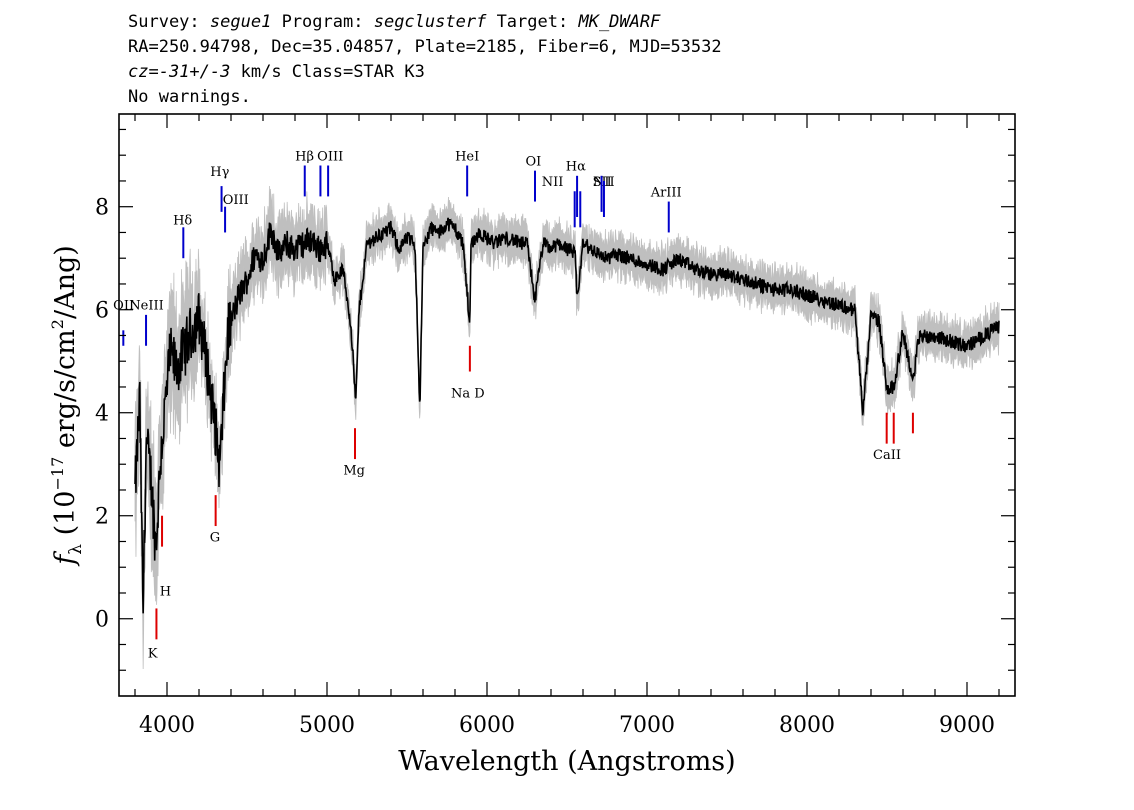 The height and width of the screenshot is (810, 1134). What do you see at coordinates (534, 162) in the screenshot?
I see `line-label: OI` at bounding box center [534, 162].